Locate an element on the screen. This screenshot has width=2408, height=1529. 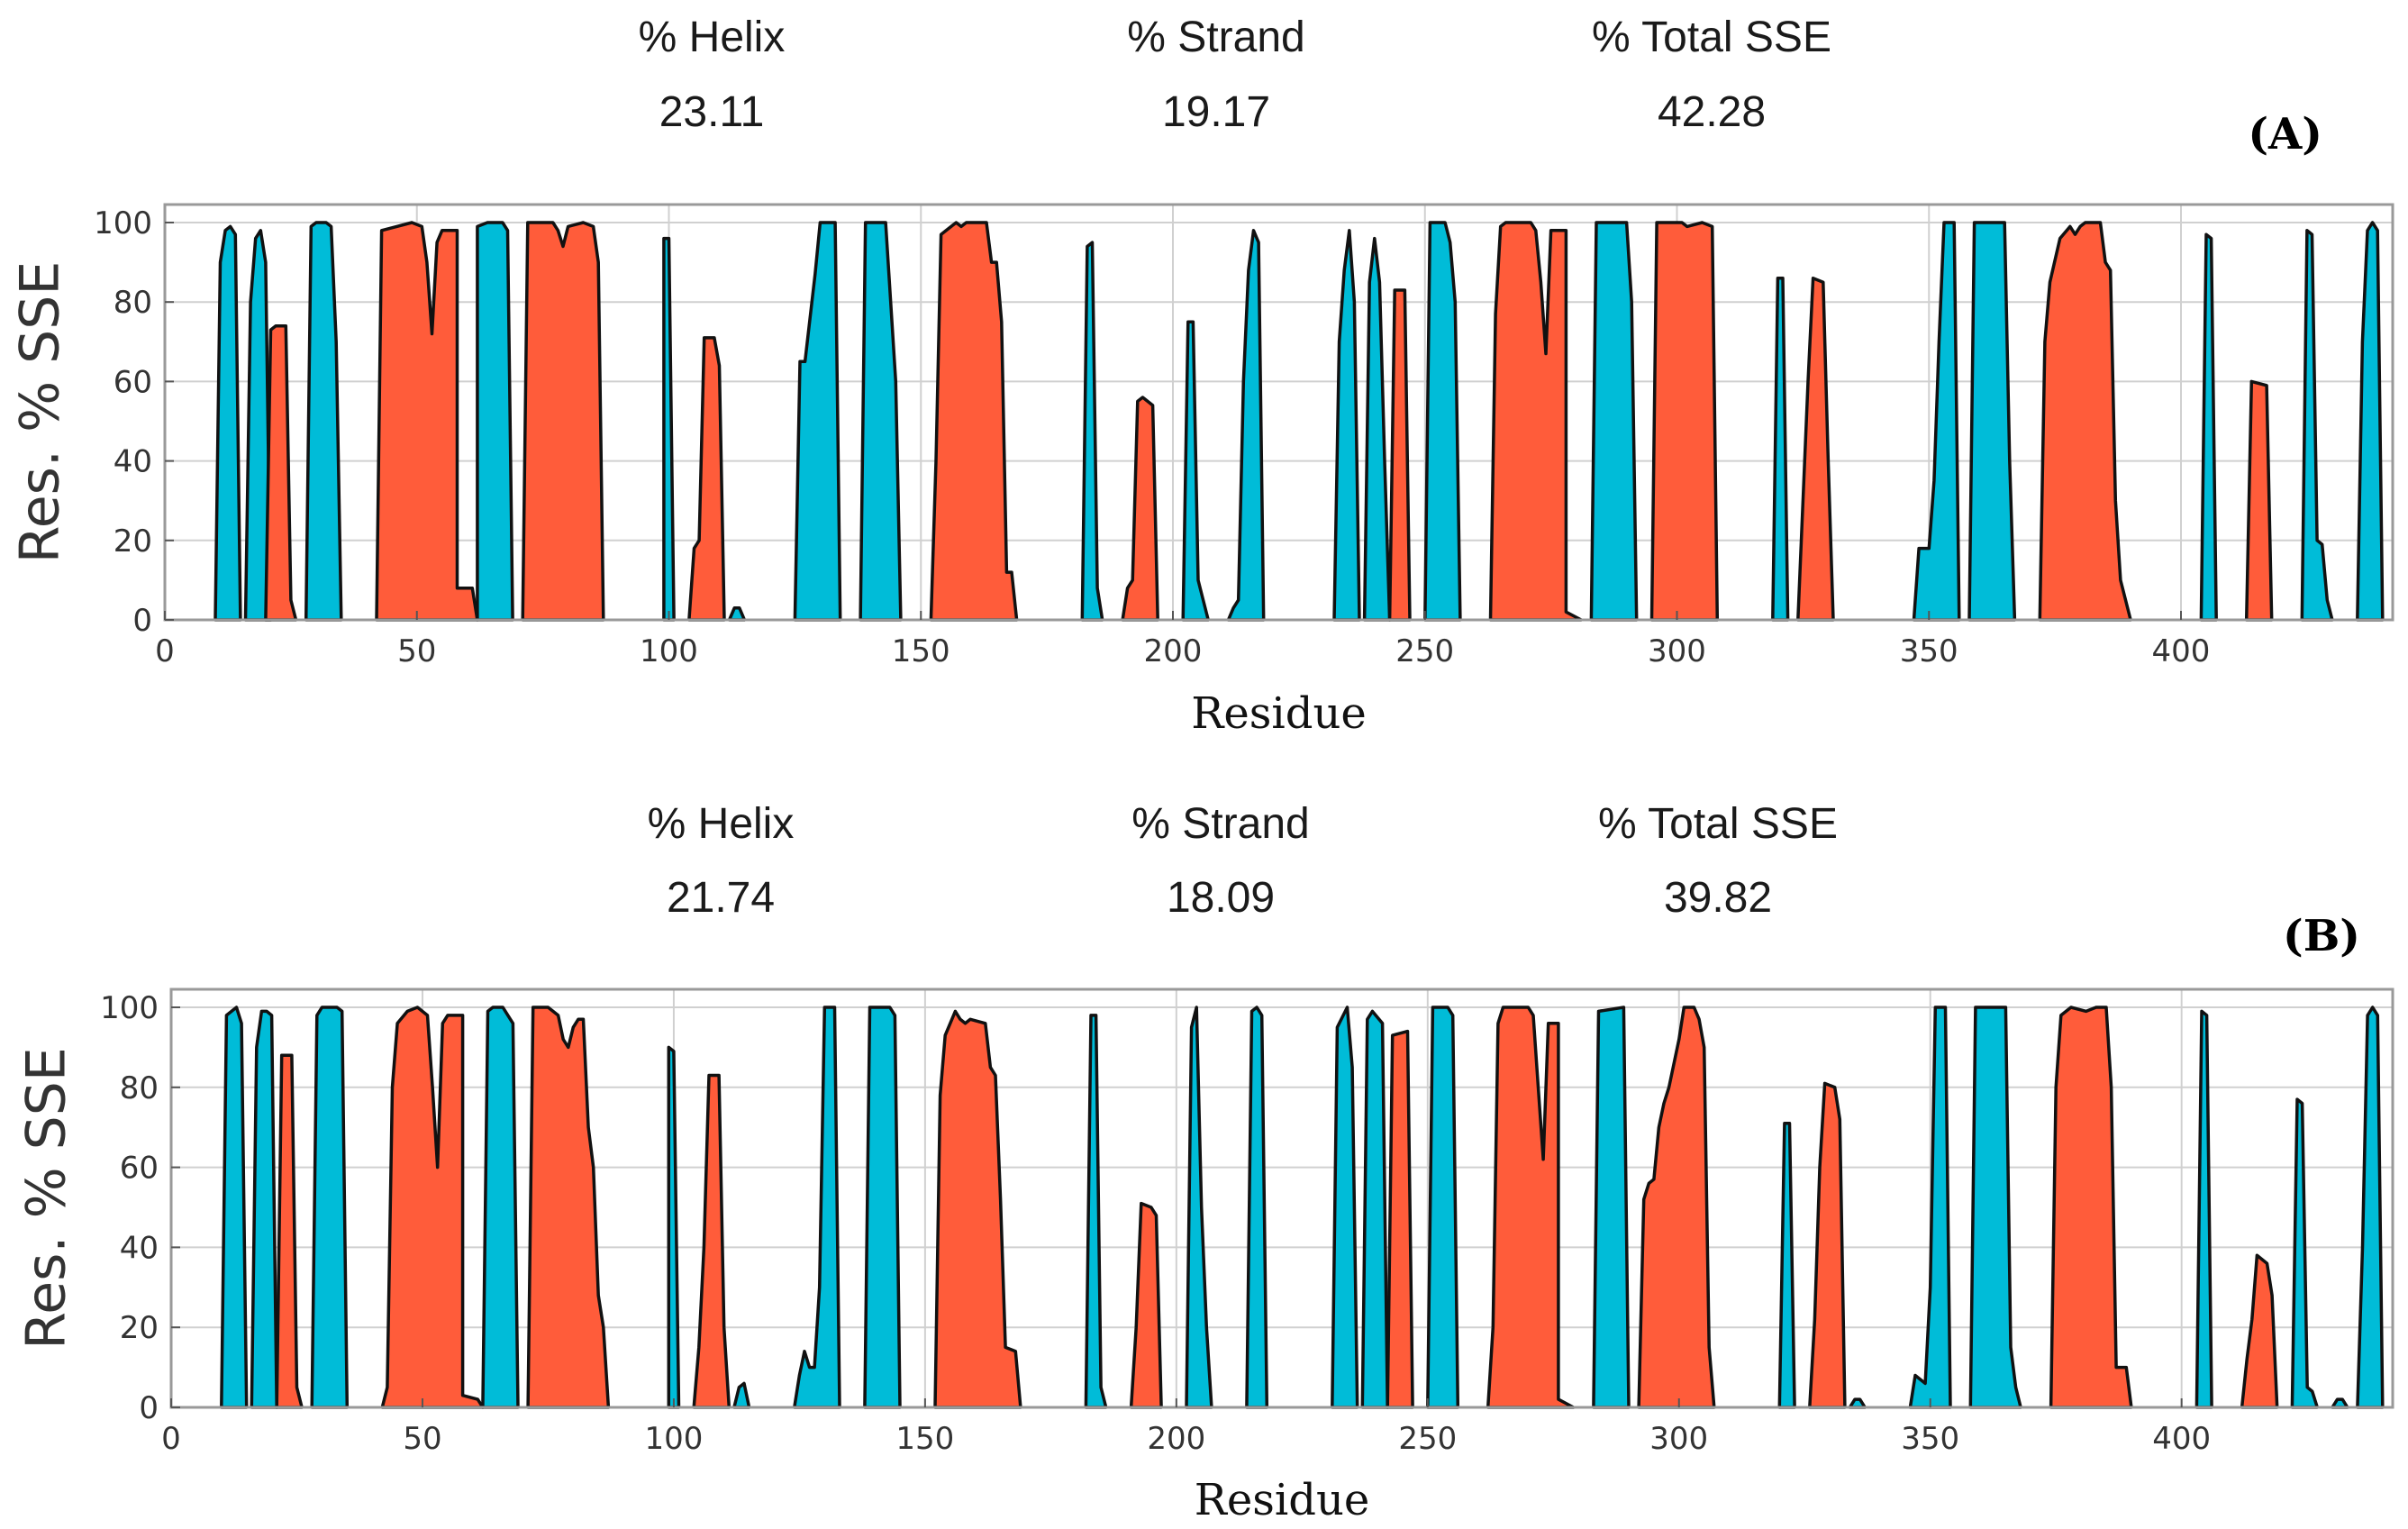
panel-label: (B) is located at coordinates (2321, 936).